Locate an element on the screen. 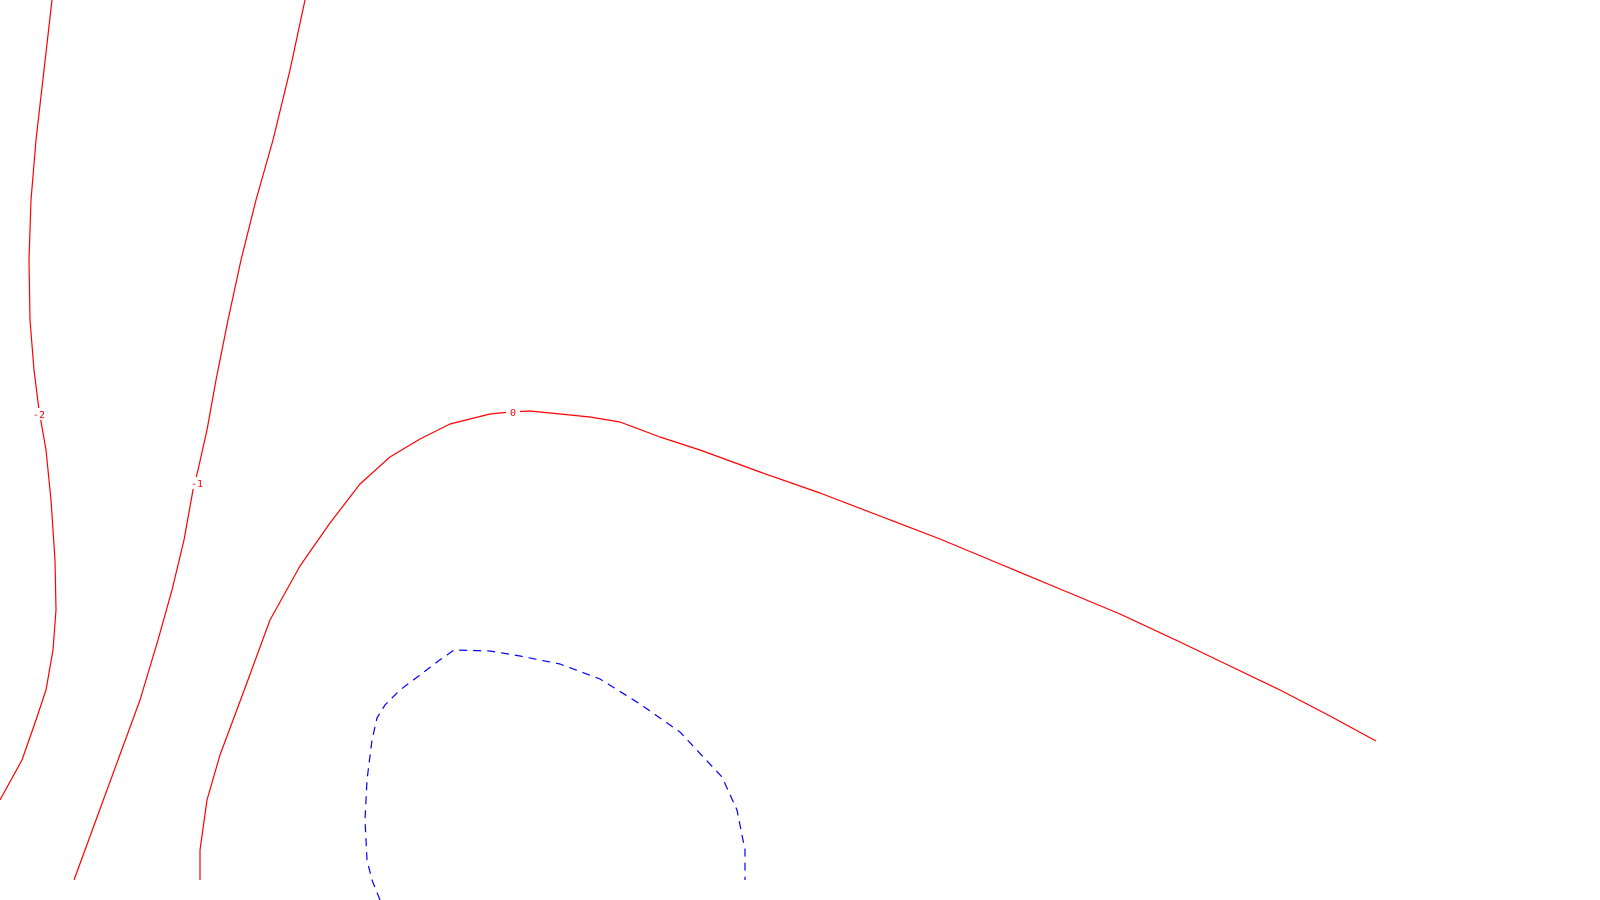 This screenshot has width=1600, height=900. contour-label--2: -2 is located at coordinates (39, 415).